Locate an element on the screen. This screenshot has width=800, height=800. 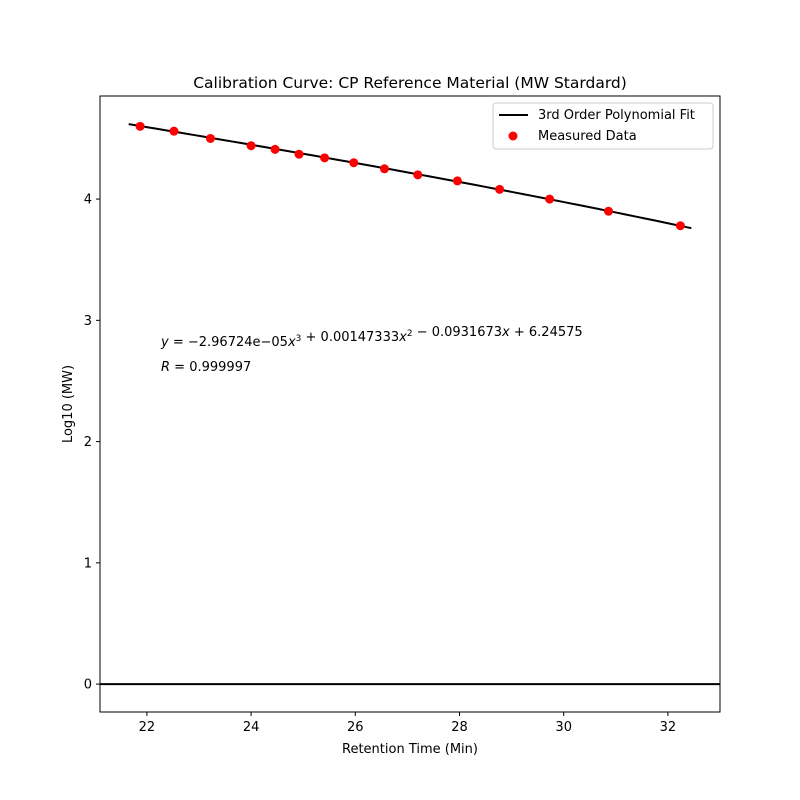
y-tick-label: 3 is located at coordinates (88, 321).